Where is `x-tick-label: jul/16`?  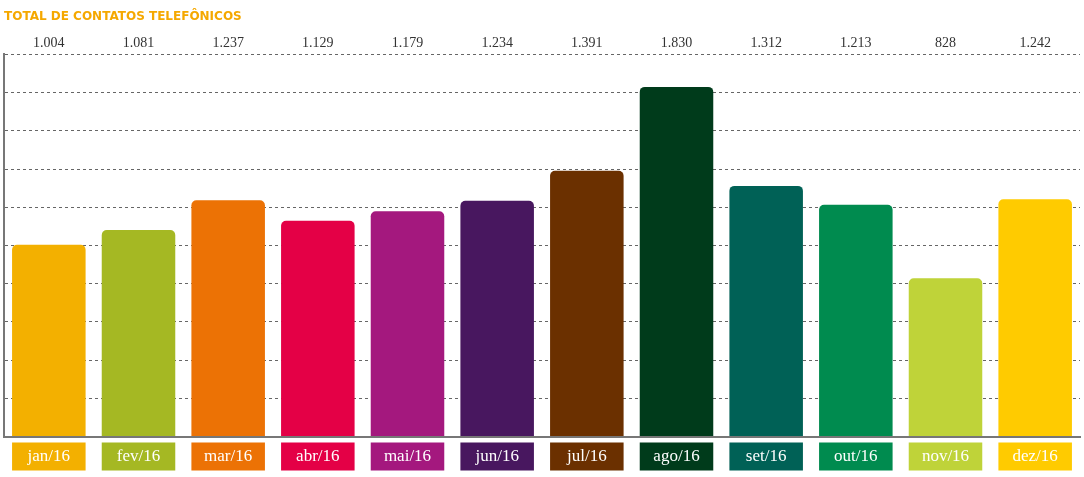
x-tick-label: jul/16 is located at coordinates (586, 456).